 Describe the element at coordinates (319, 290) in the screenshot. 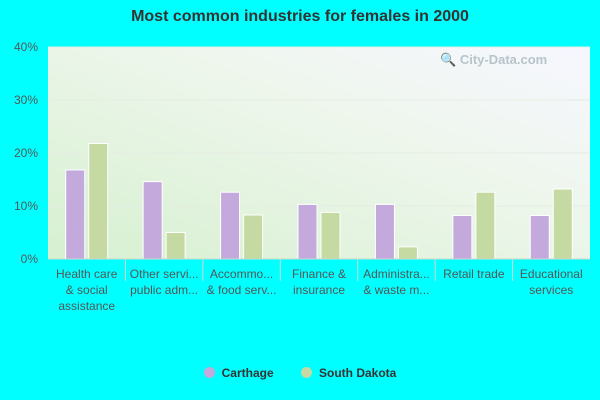

I see `x-tick-label: insurance` at that location.